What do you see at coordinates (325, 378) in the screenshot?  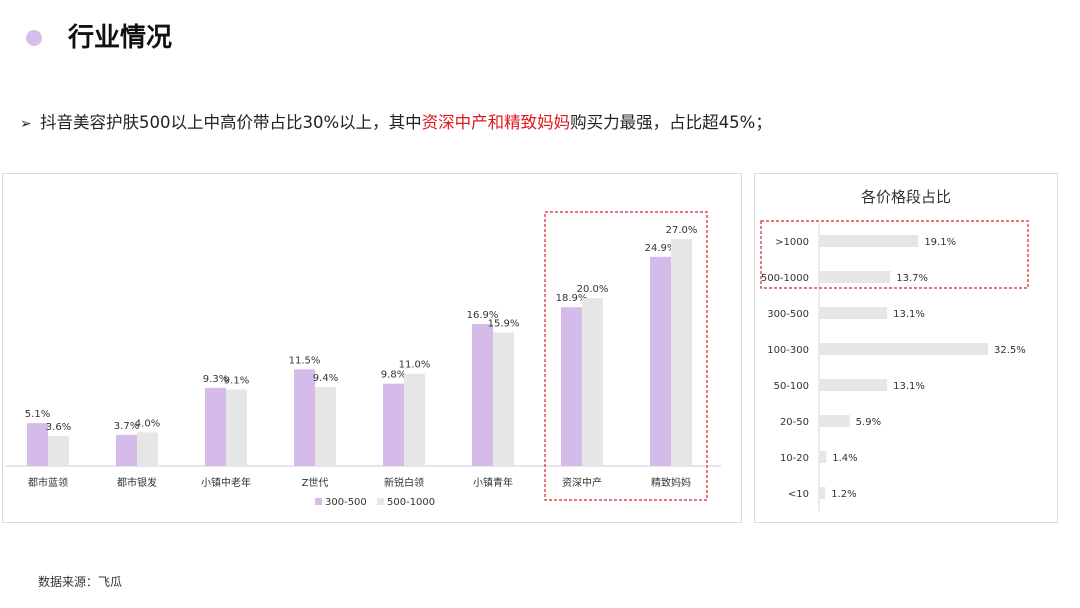 I see `data-label-500-1000-3: 9.4%` at bounding box center [325, 378].